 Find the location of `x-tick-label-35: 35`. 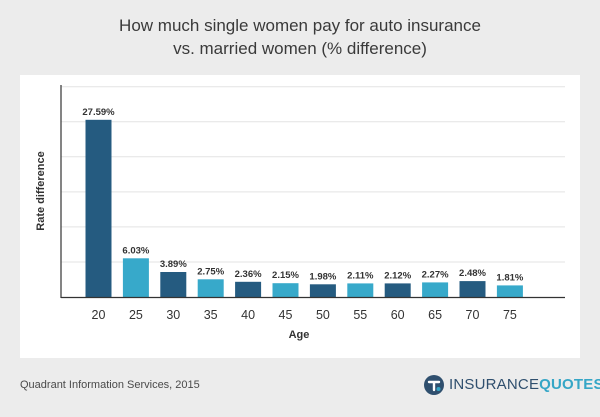

x-tick-label-35: 35 is located at coordinates (211, 315).